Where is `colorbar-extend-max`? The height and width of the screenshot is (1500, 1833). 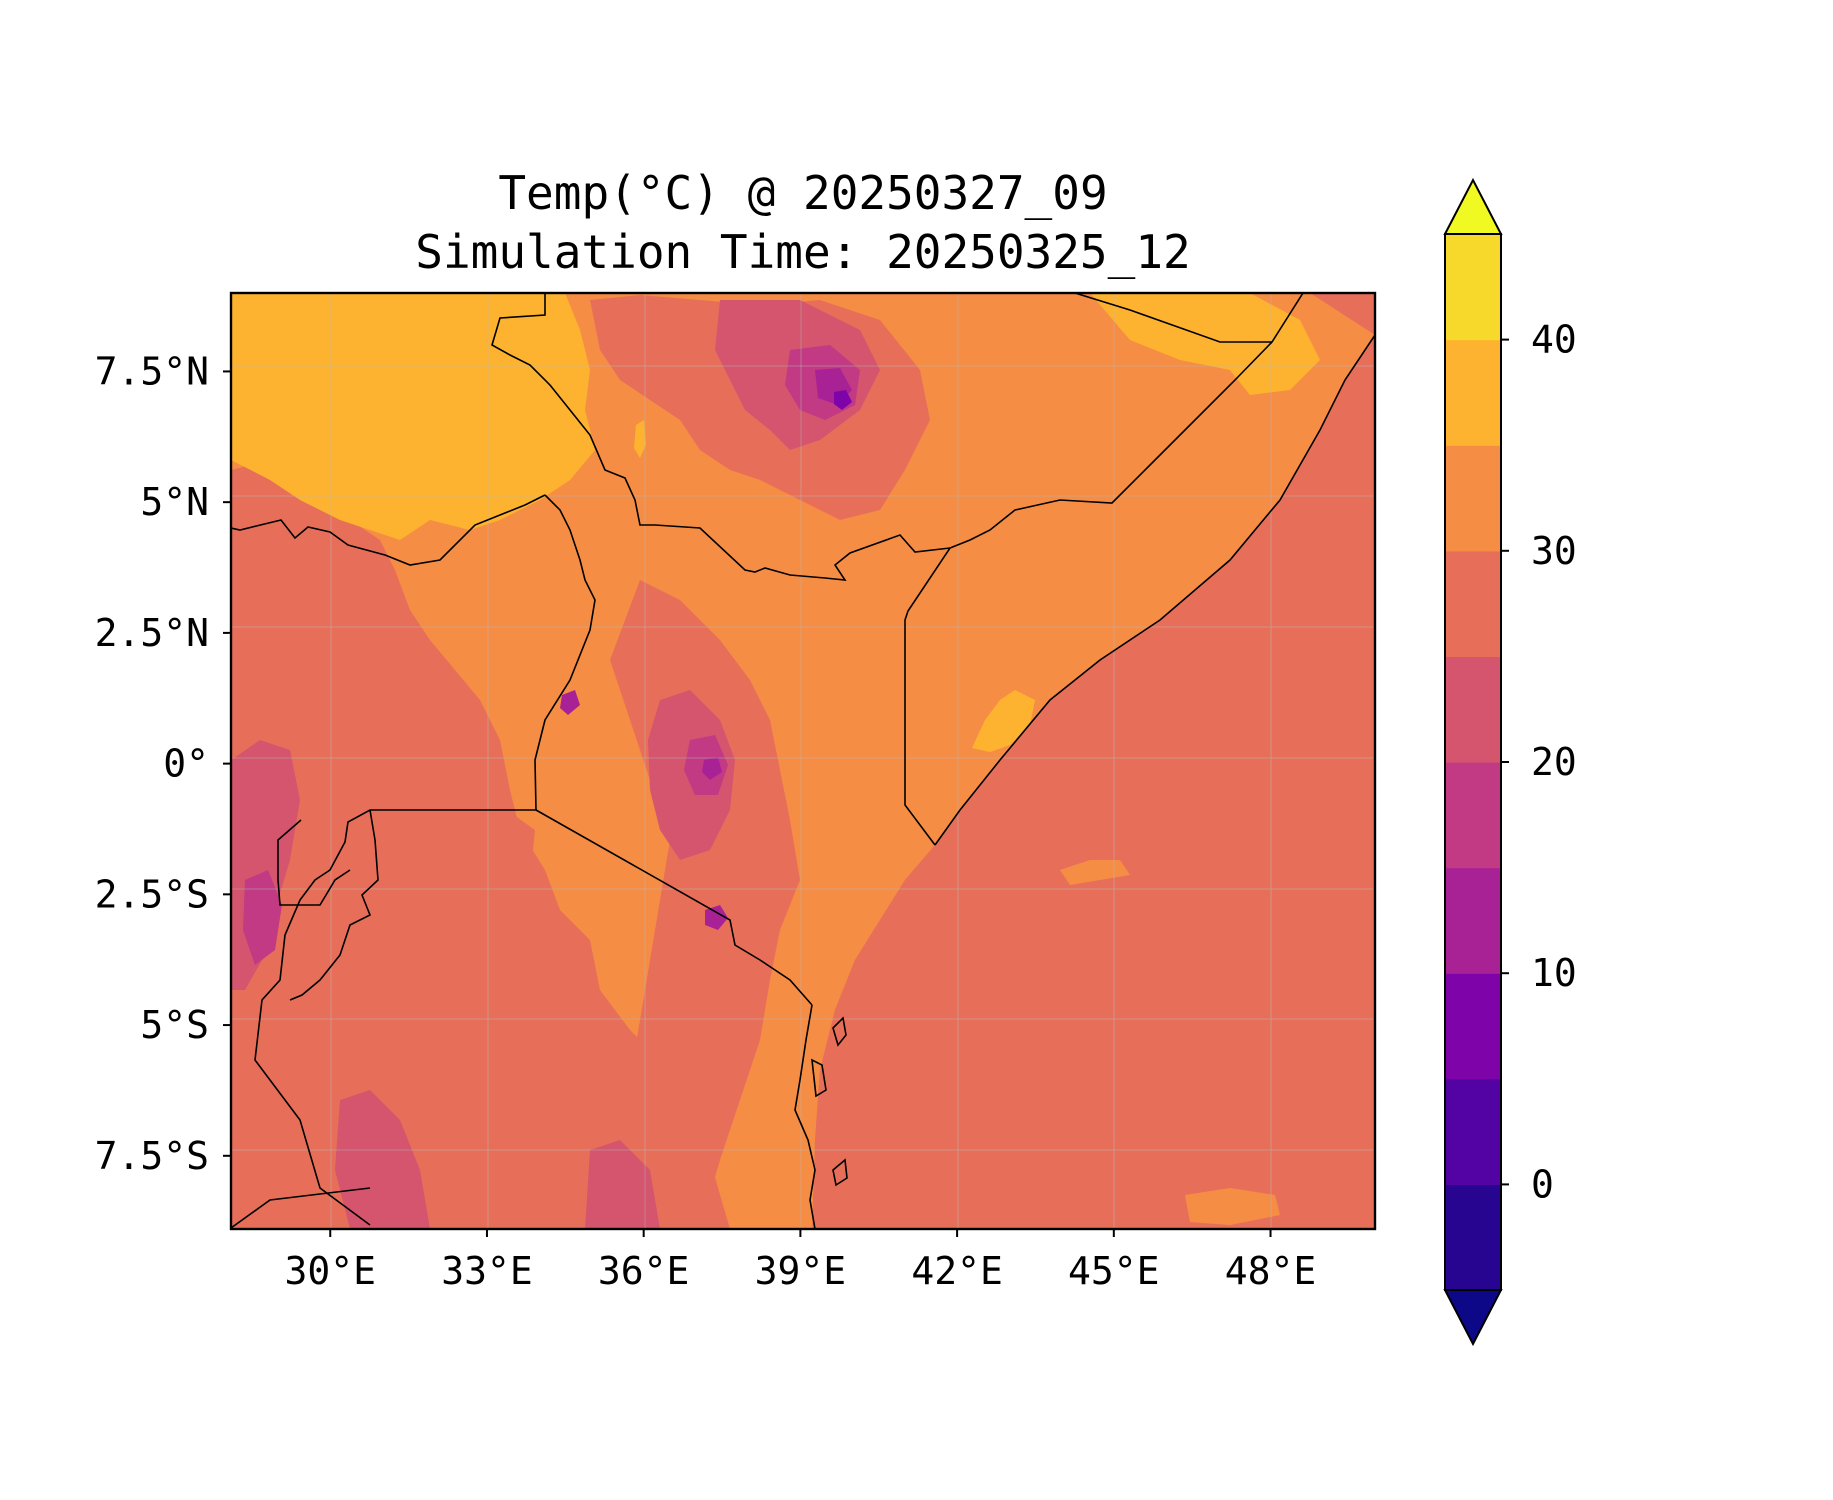
colorbar-extend-max is located at coordinates (1473, 206).